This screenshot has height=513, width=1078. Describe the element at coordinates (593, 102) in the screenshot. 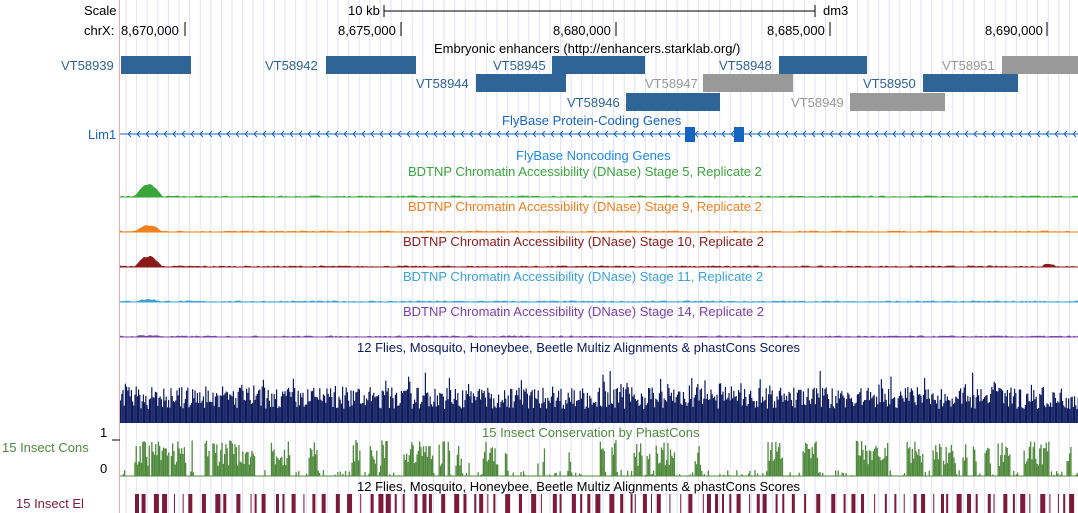

I see `enhancer-label: VT58946` at that location.